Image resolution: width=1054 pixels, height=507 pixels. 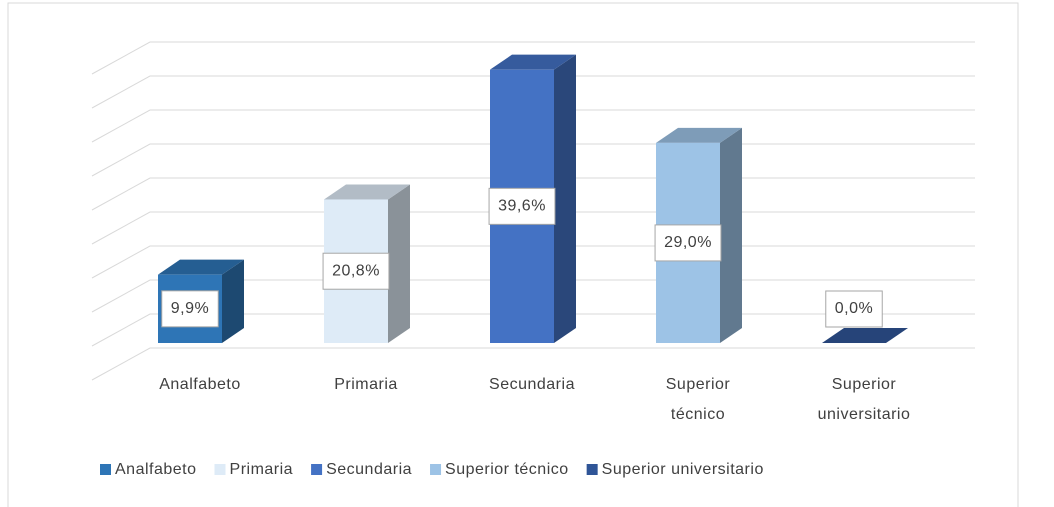 I want to click on x-tick-label: Superior universitario, so click(x=864, y=399).